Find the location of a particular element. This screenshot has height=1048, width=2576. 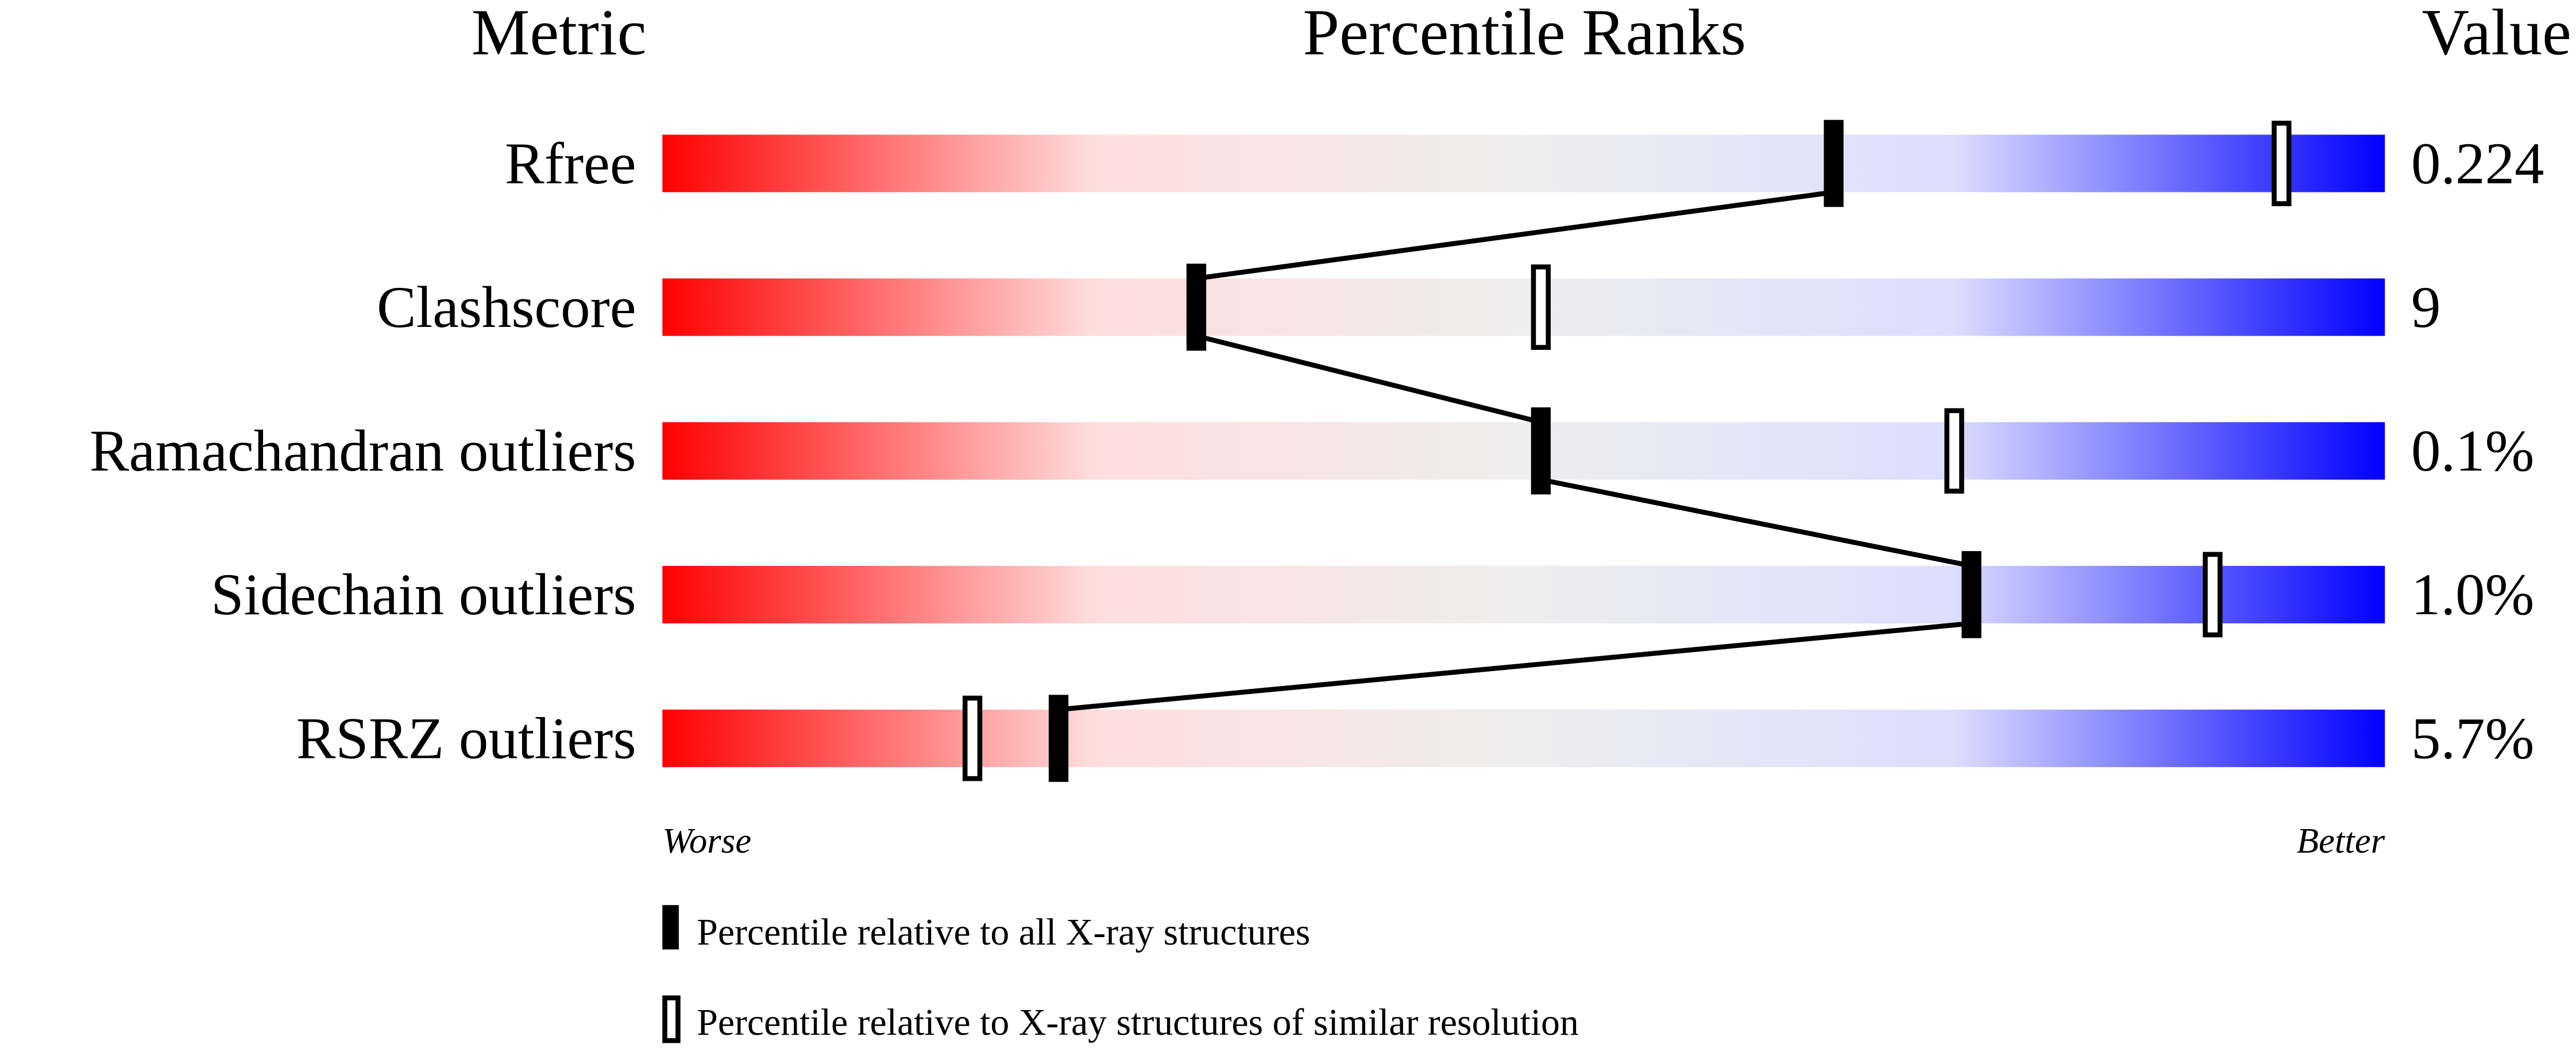

bar-rfree is located at coordinates (1523, 163).